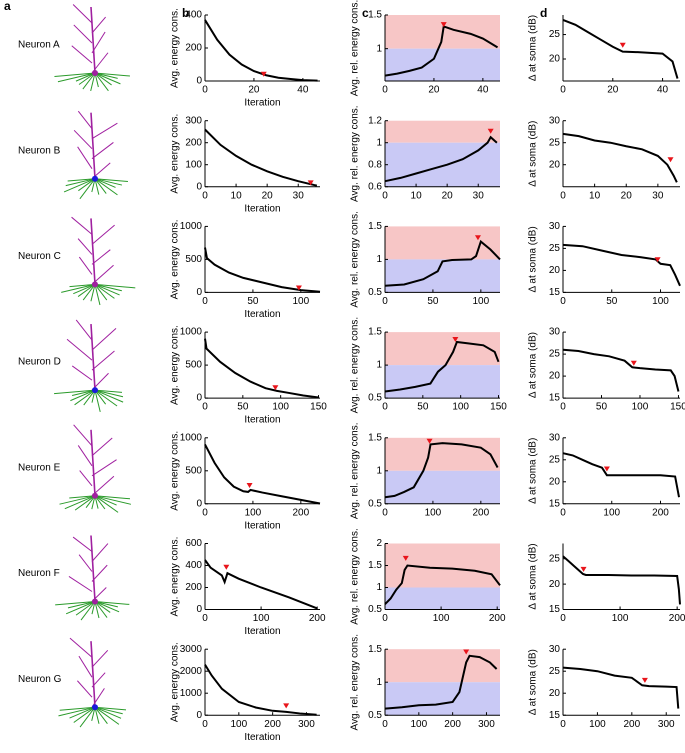  Describe the element at coordinates (375, 120) in the screenshot. I see `y-tick-label: 1.2` at that location.